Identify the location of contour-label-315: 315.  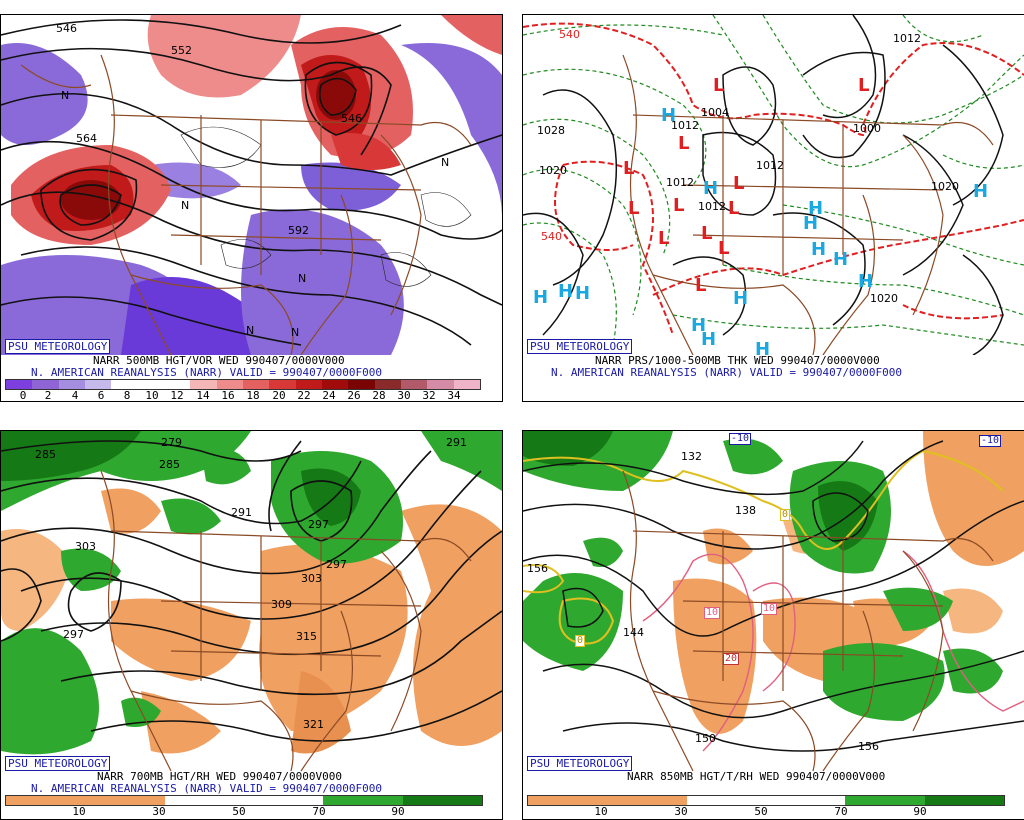
(306, 636).